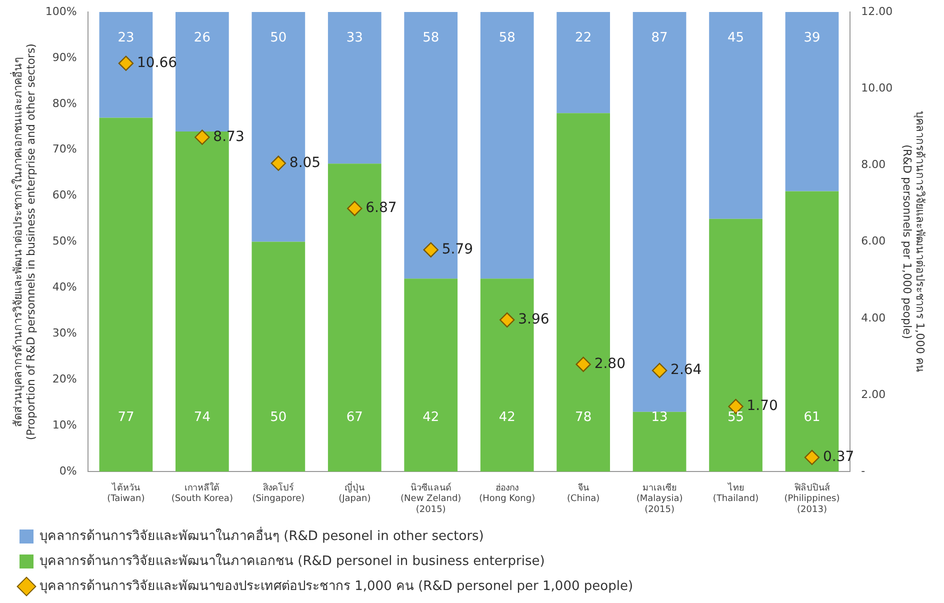 Image resolution: width=944 pixels, height=603 pixels. I want to click on y-tick-label: 60%, so click(64, 195).